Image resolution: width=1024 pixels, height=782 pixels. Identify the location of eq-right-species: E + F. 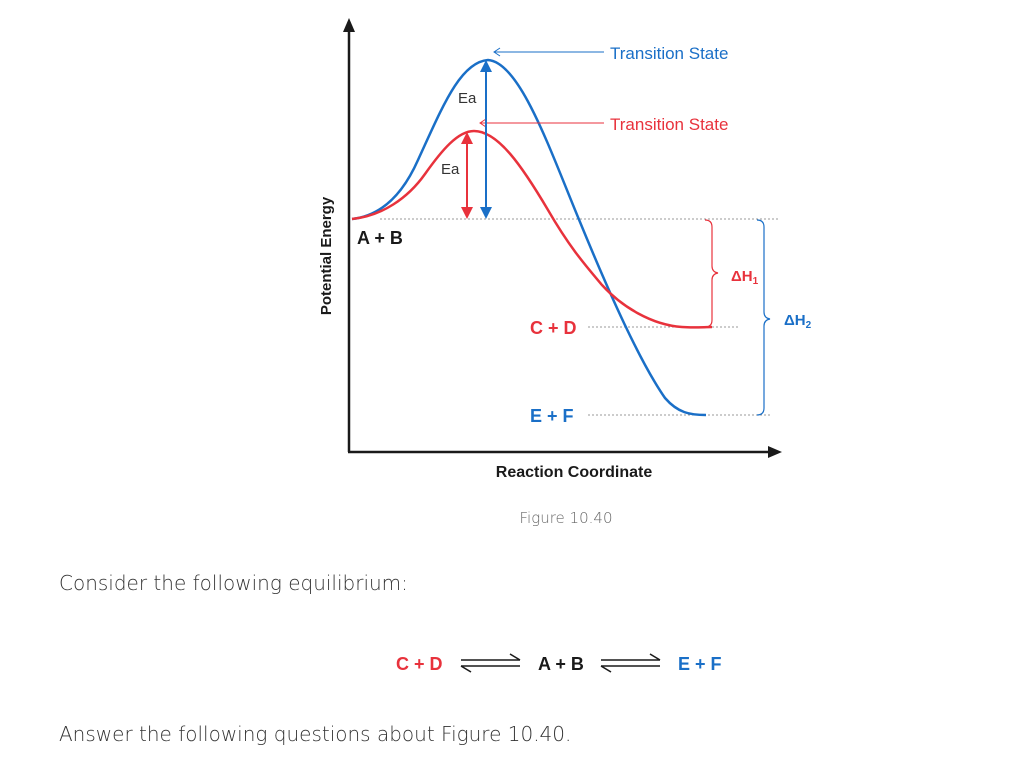
(700, 664).